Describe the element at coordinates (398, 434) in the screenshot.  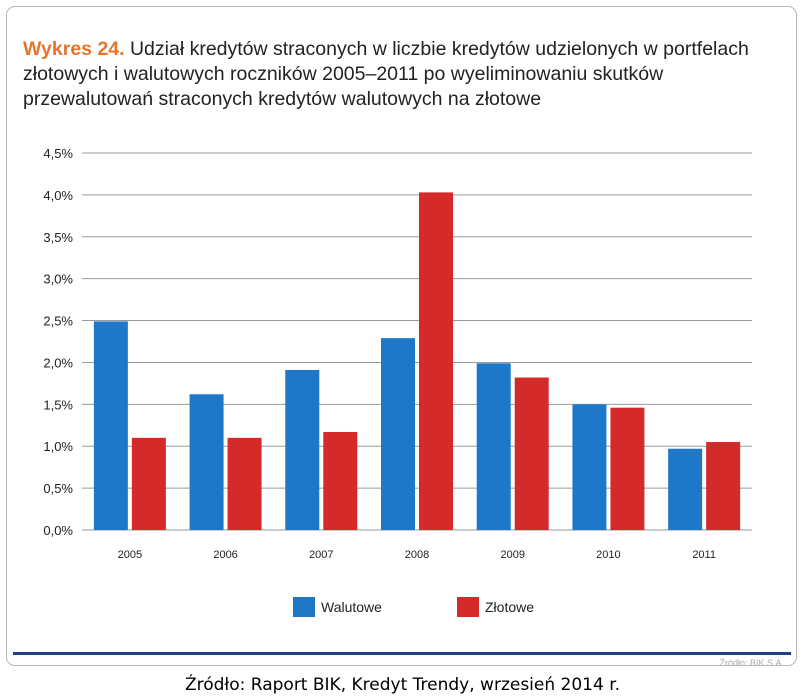
I see `bar-walutowe-2008` at that location.